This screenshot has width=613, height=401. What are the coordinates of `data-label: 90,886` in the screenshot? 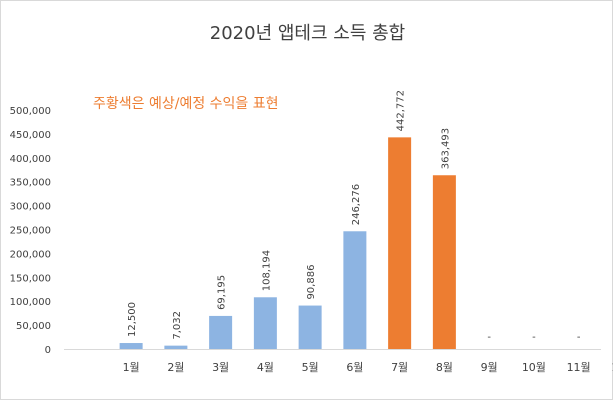 It's located at (311, 282).